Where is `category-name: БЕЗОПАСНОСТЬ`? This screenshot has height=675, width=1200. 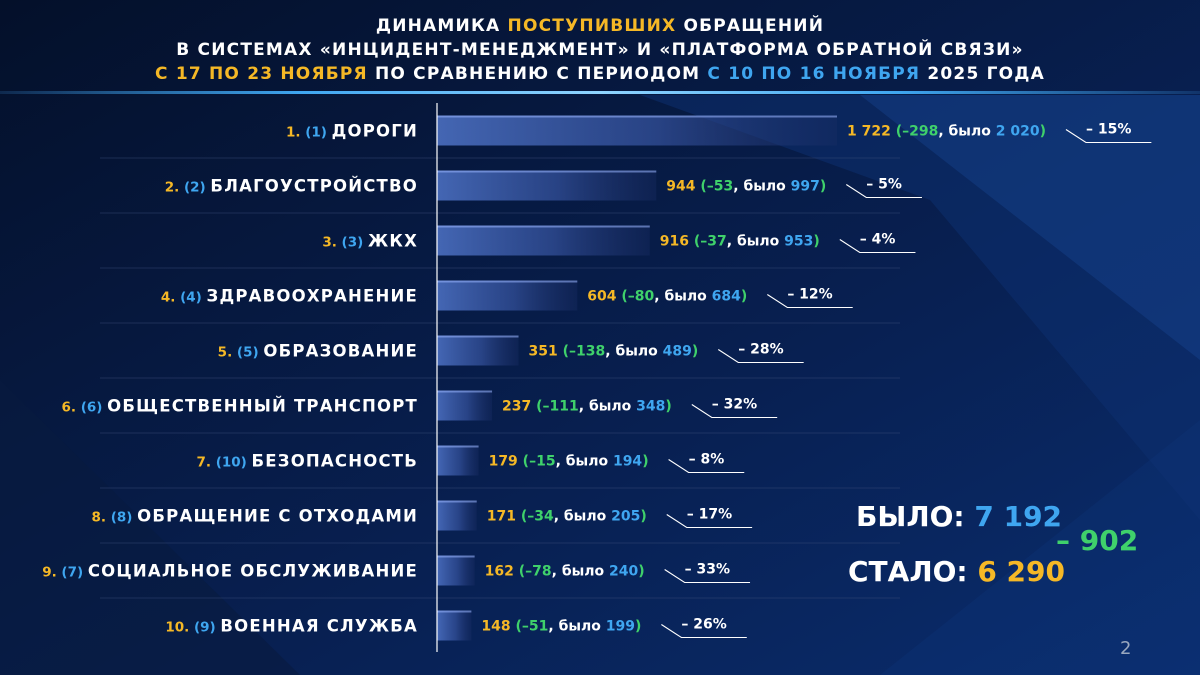
category-name: БЕЗОПАСНОСТЬ is located at coordinates (335, 461).